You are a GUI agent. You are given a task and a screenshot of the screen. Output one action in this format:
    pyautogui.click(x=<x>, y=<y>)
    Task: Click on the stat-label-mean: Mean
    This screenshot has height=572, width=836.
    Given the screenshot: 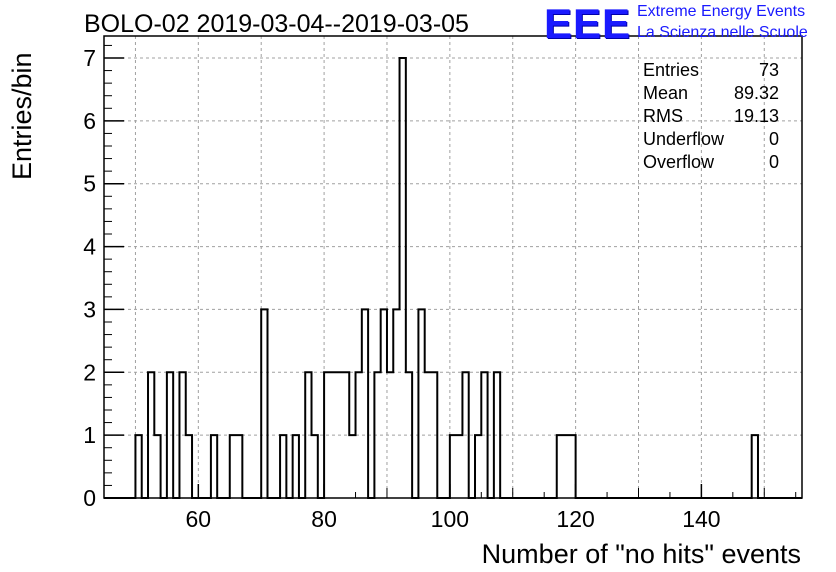 What is the action you would take?
    pyautogui.click(x=666, y=93)
    